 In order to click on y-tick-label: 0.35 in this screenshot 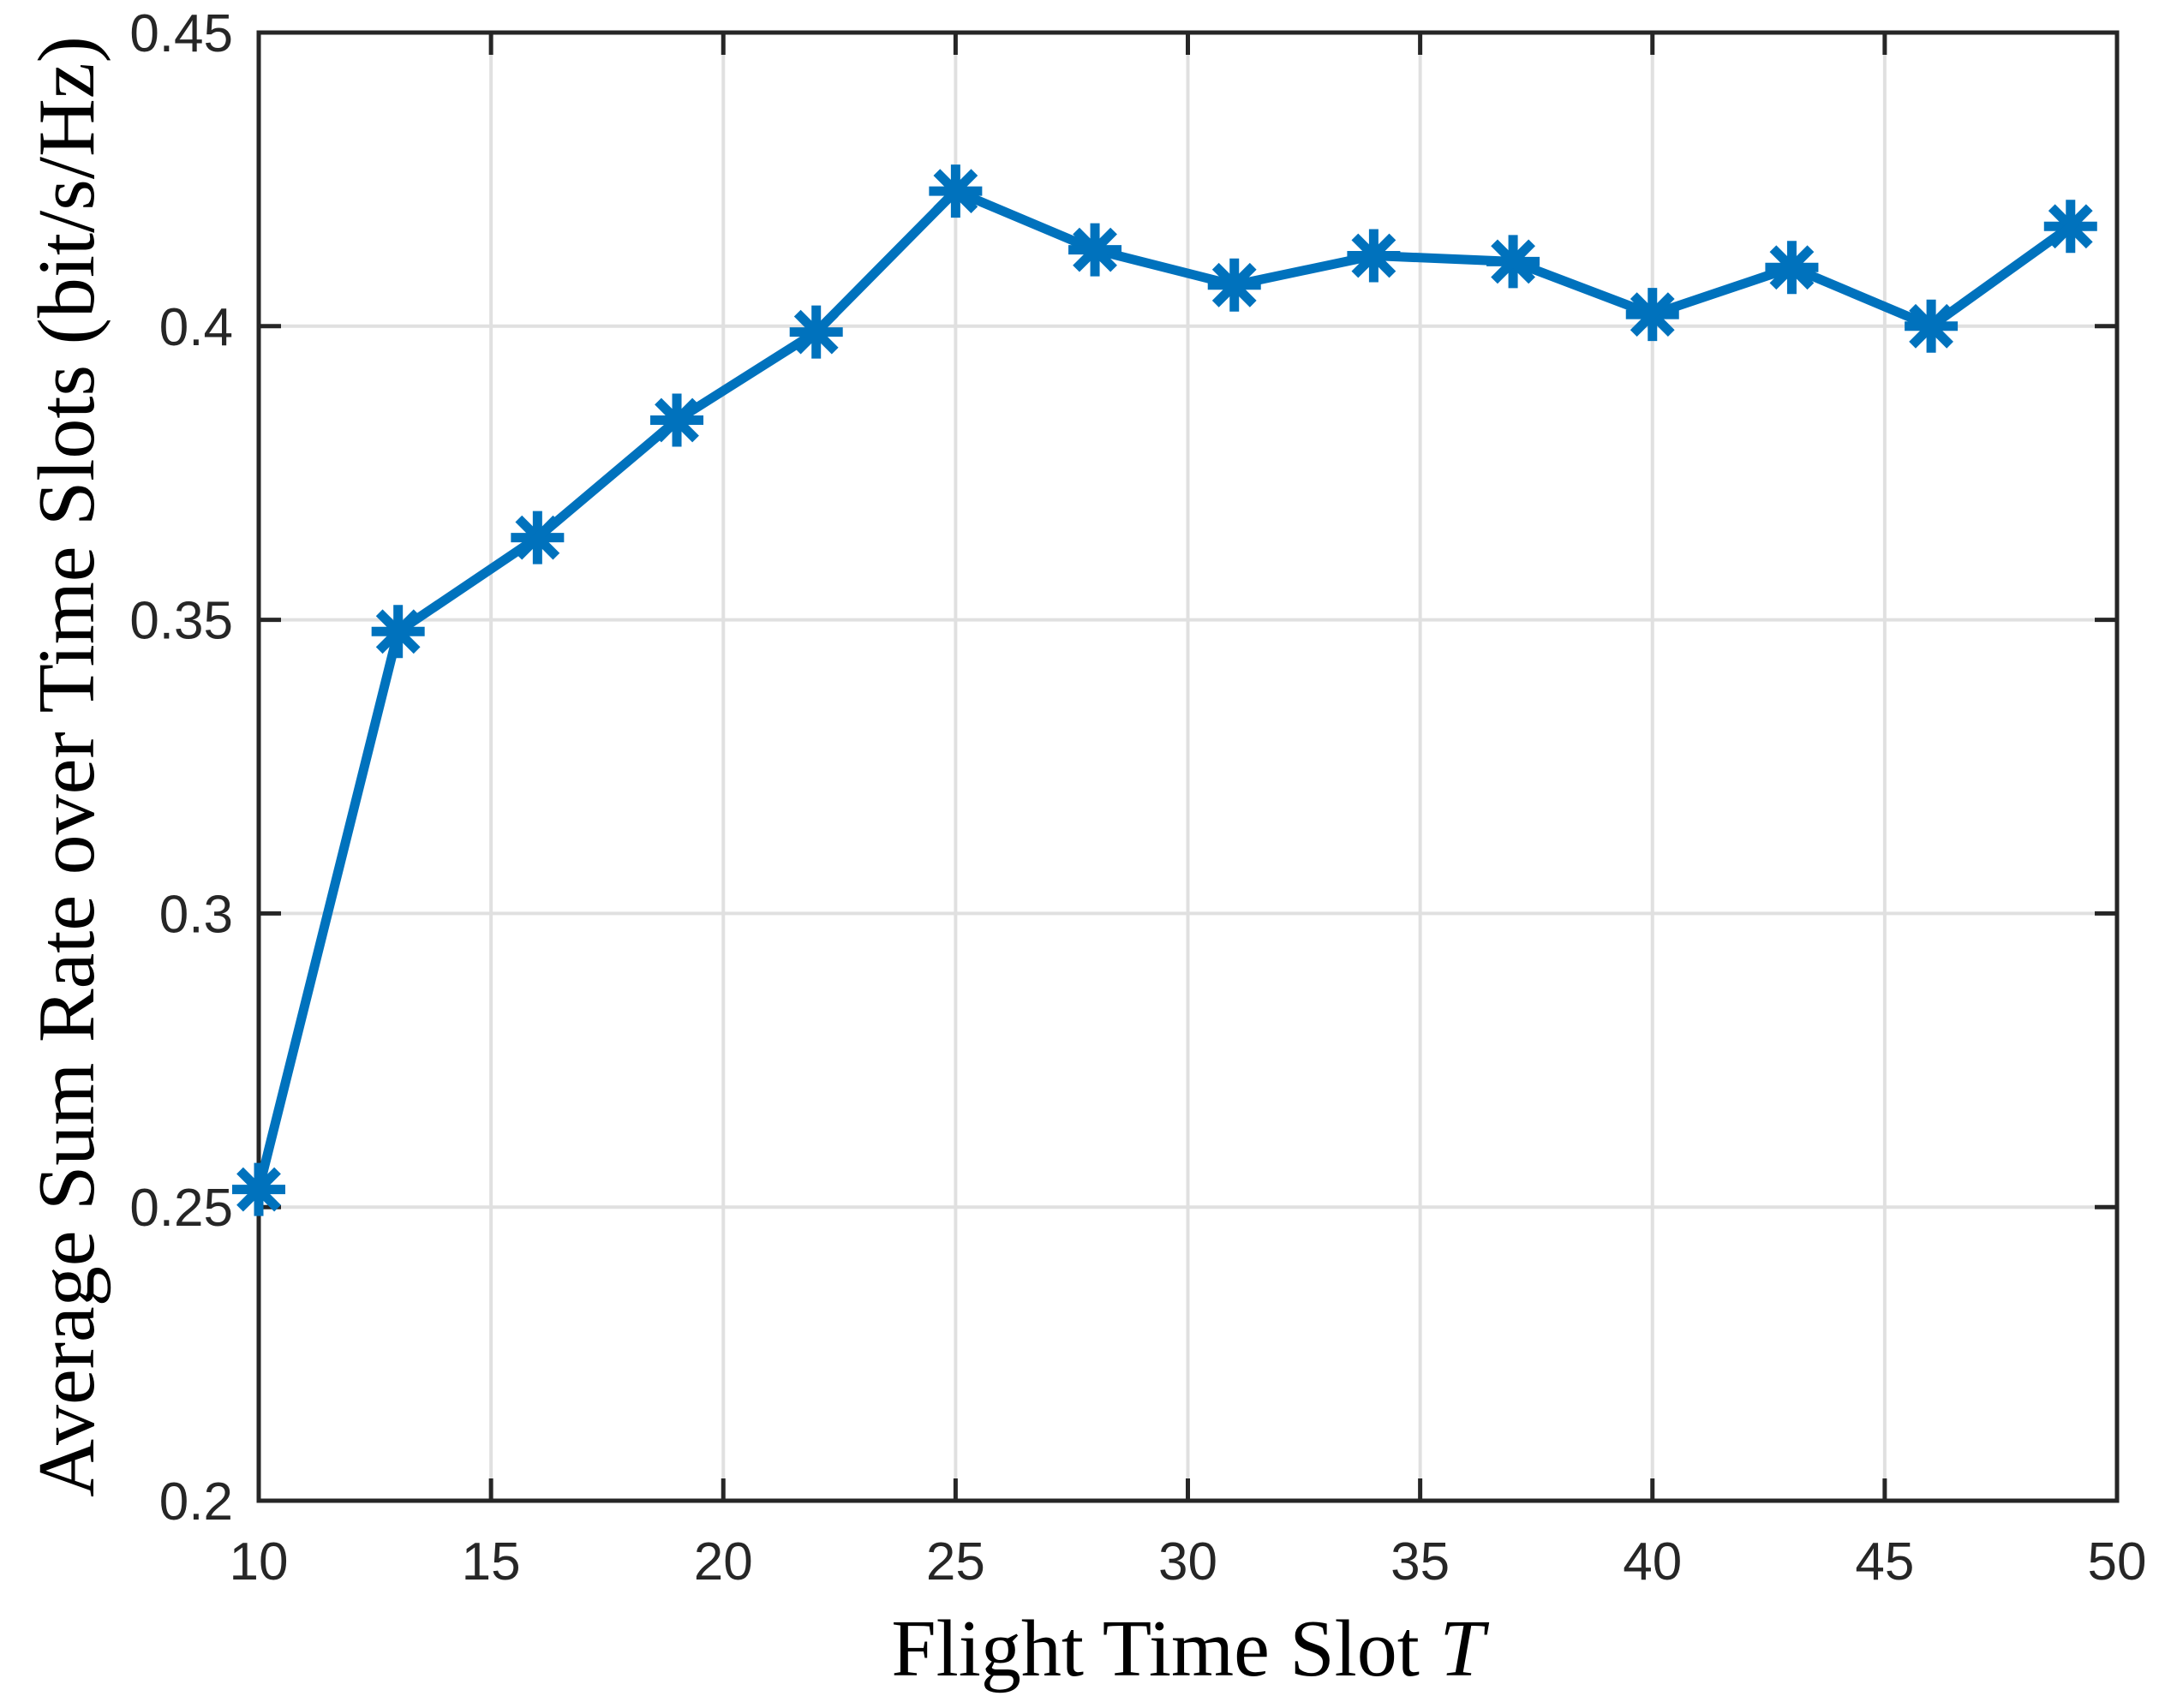, I will do `click(181, 621)`.